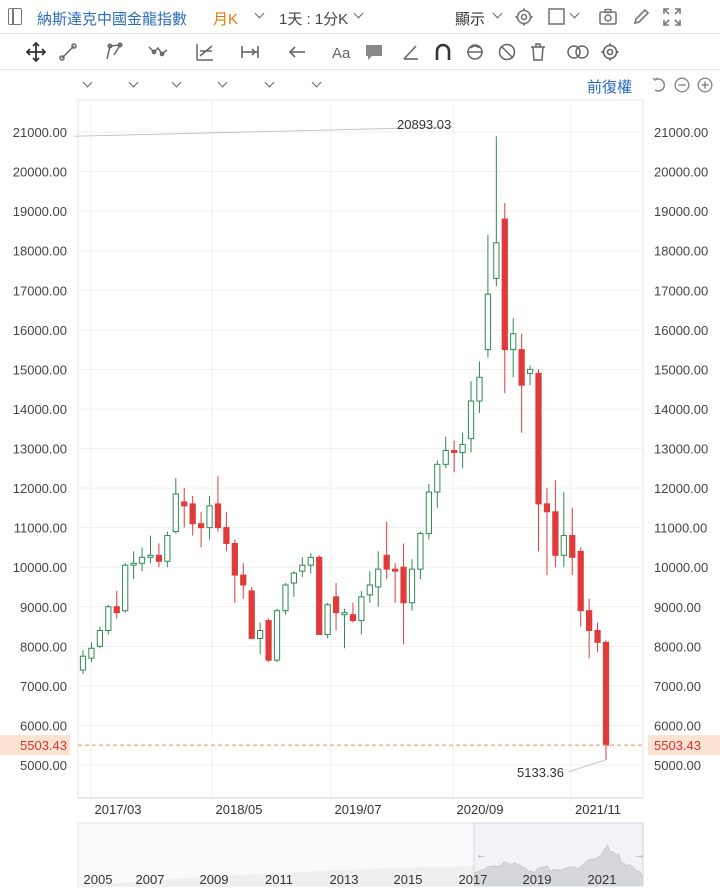 The width and height of the screenshot is (720, 892). I want to click on camera-icon, so click(608, 17).